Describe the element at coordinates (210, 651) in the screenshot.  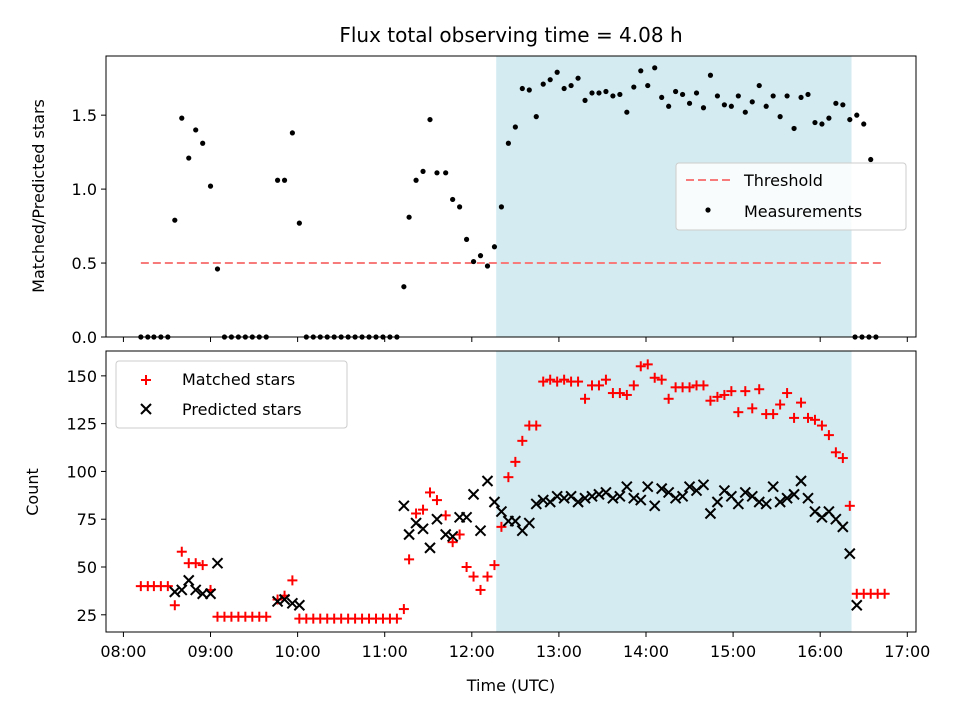
I see `x-tick-label: 09:00` at that location.